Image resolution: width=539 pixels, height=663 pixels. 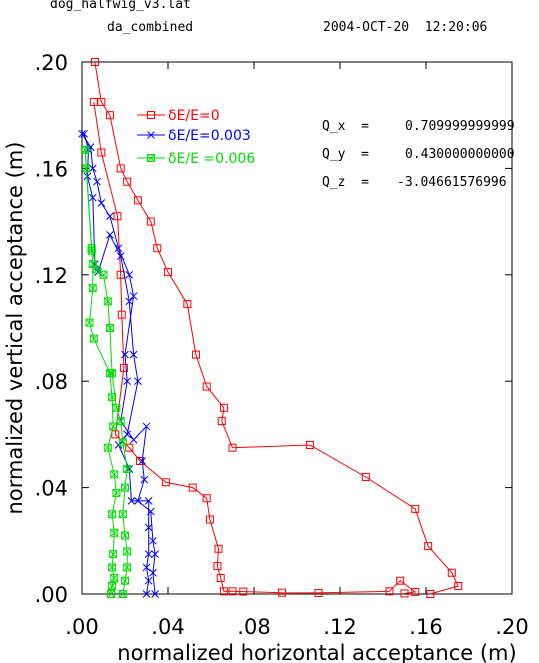 I want to click on y-tick-label: .16, so click(x=51, y=169).